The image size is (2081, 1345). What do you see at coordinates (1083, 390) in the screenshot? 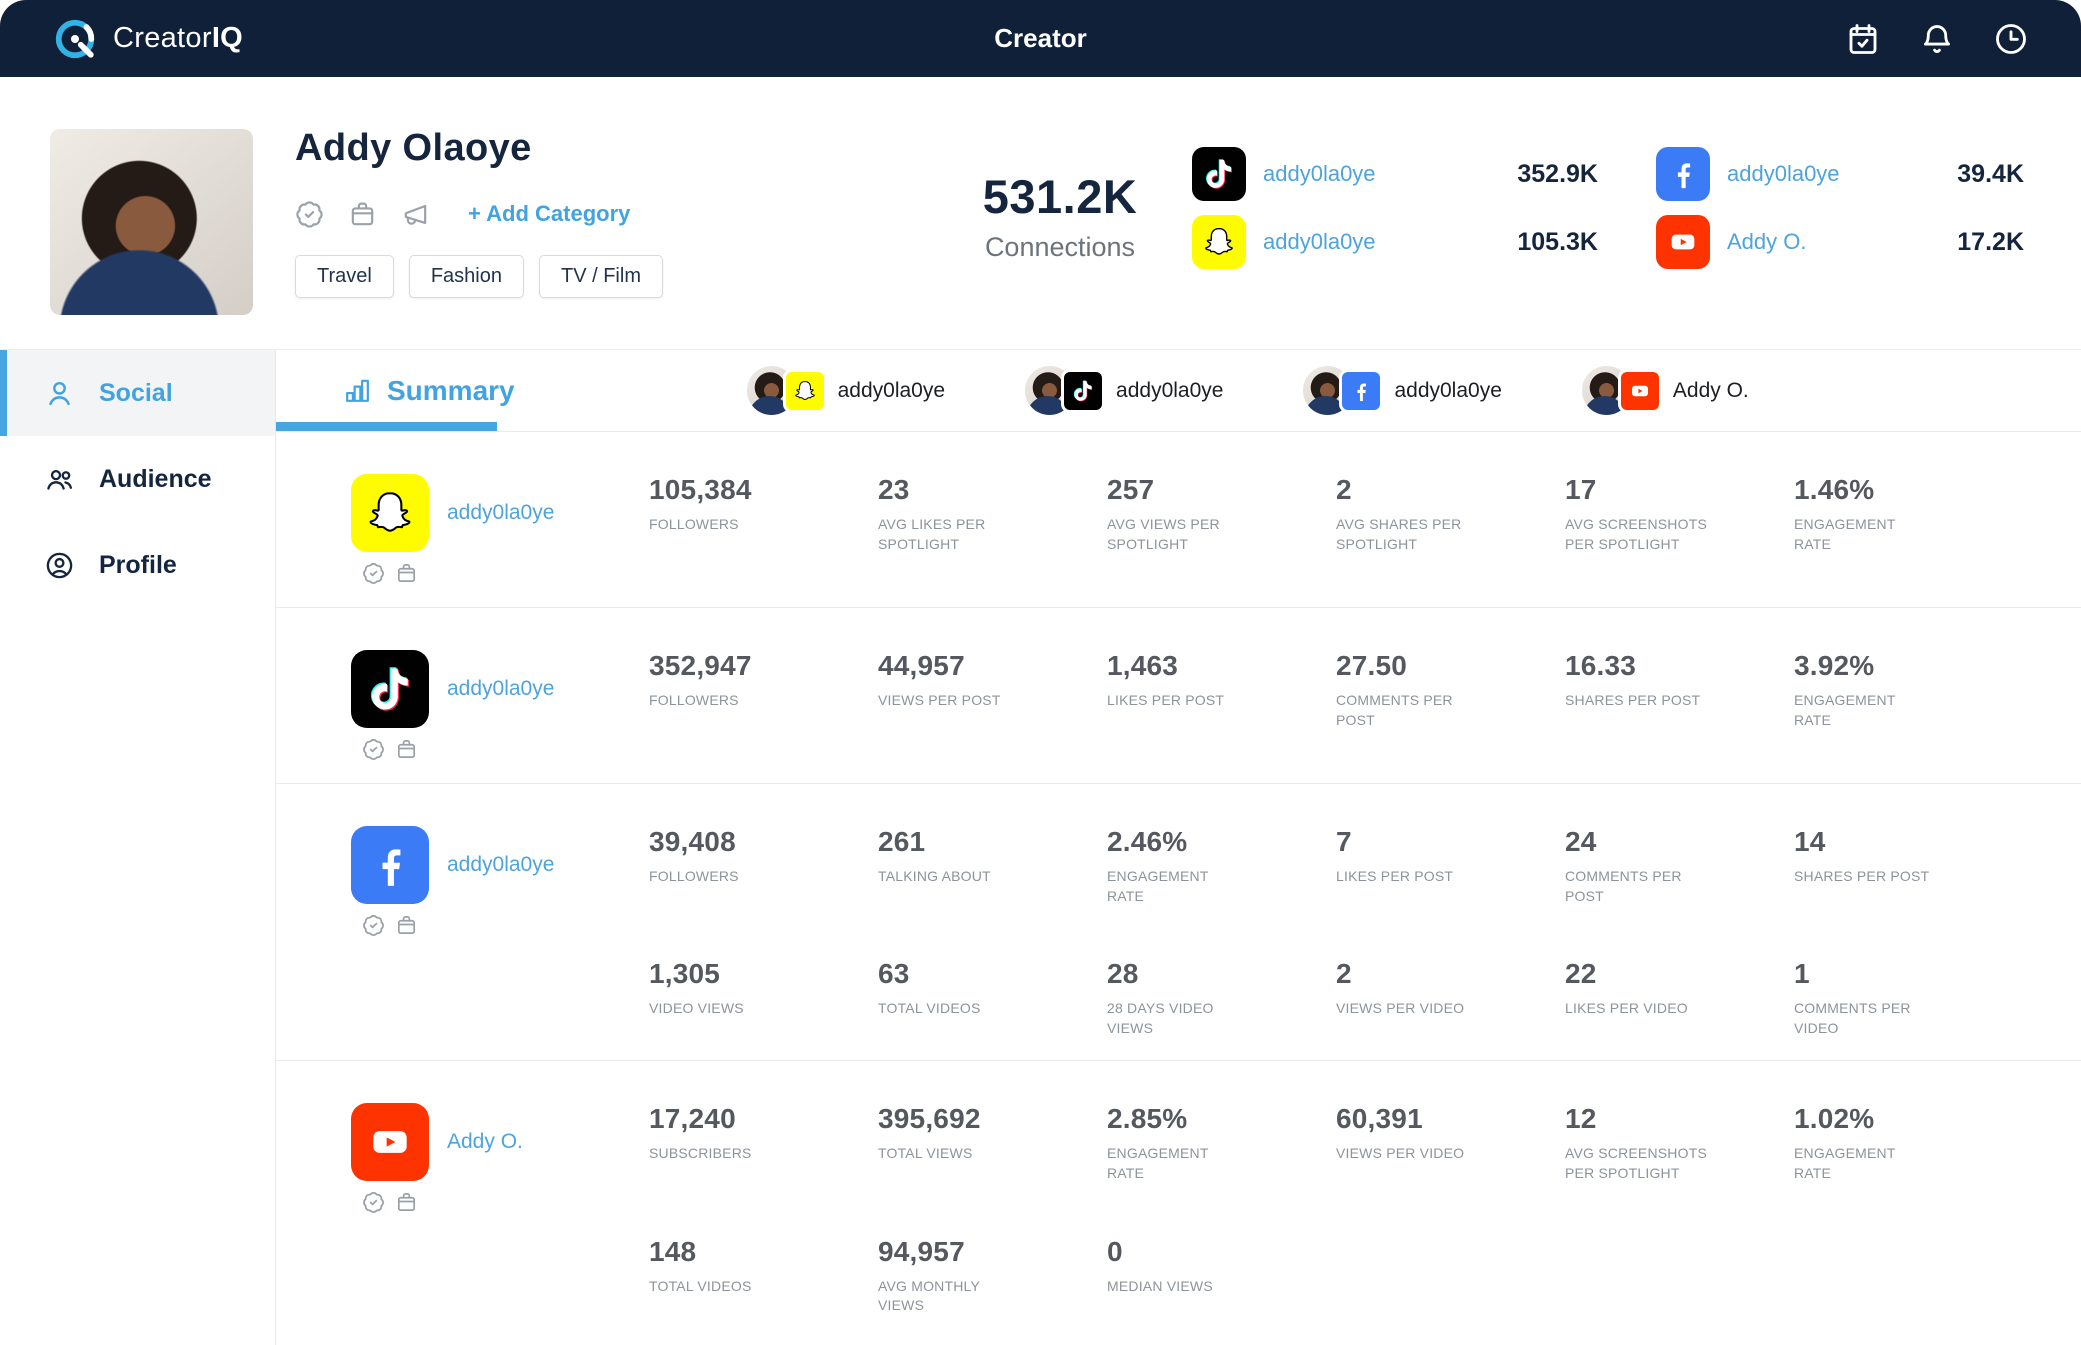
I see `tiktok-icon` at bounding box center [1083, 390].